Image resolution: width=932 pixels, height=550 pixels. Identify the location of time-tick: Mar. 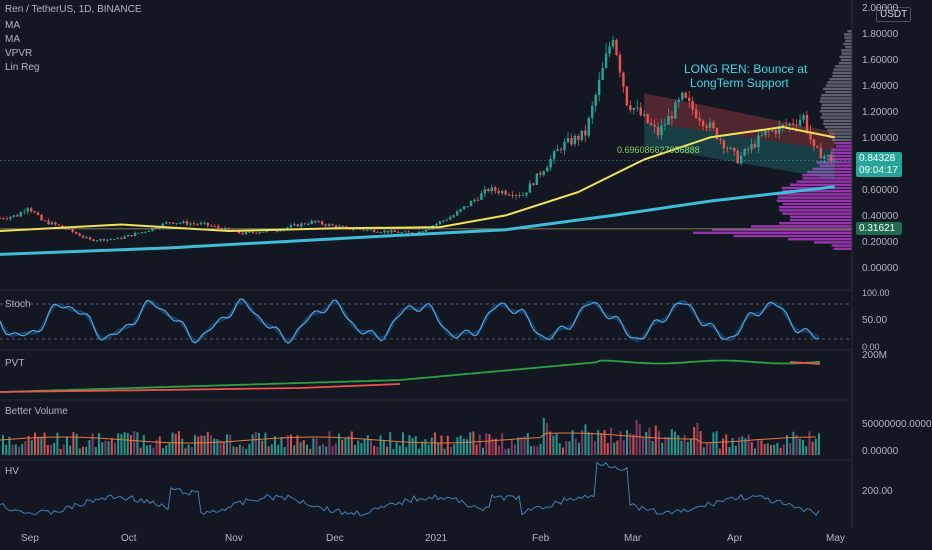
(632, 538).